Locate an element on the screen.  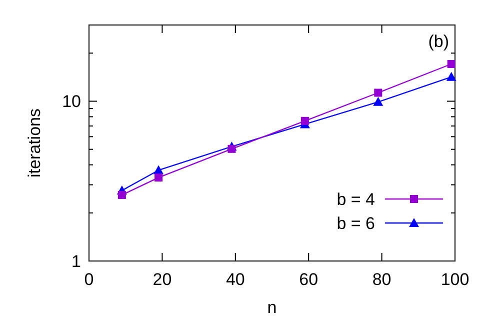
x-tick-label: 100 is located at coordinates (455, 279).